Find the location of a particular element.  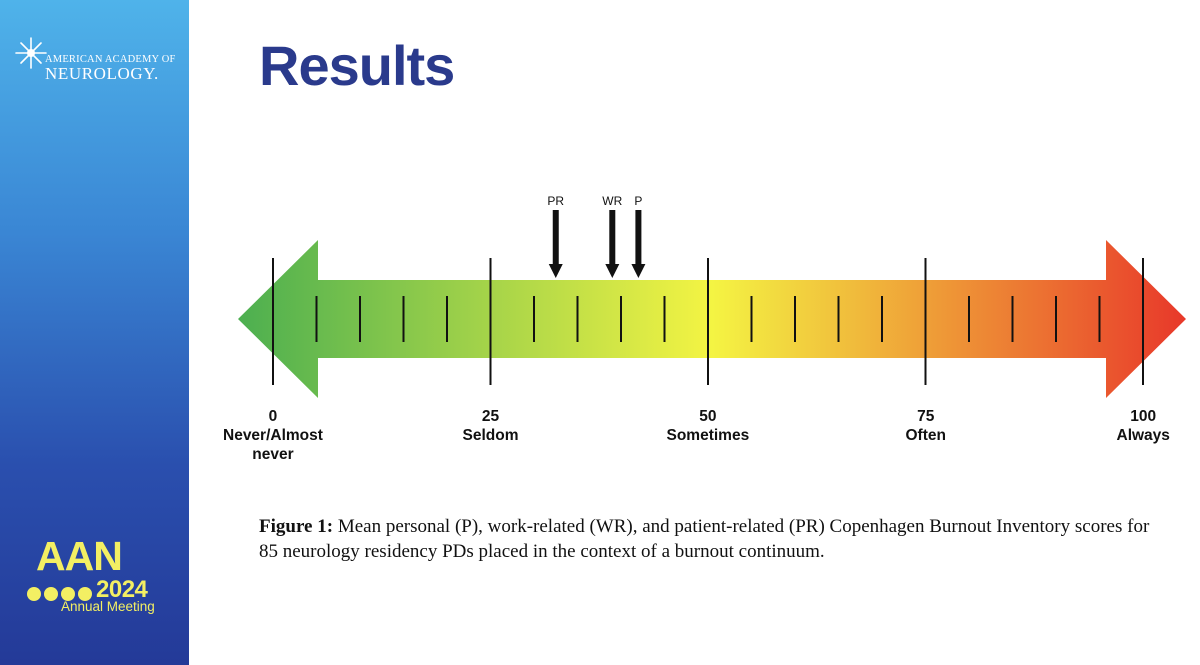

marker-label-pr: PR is located at coordinates (555, 201).